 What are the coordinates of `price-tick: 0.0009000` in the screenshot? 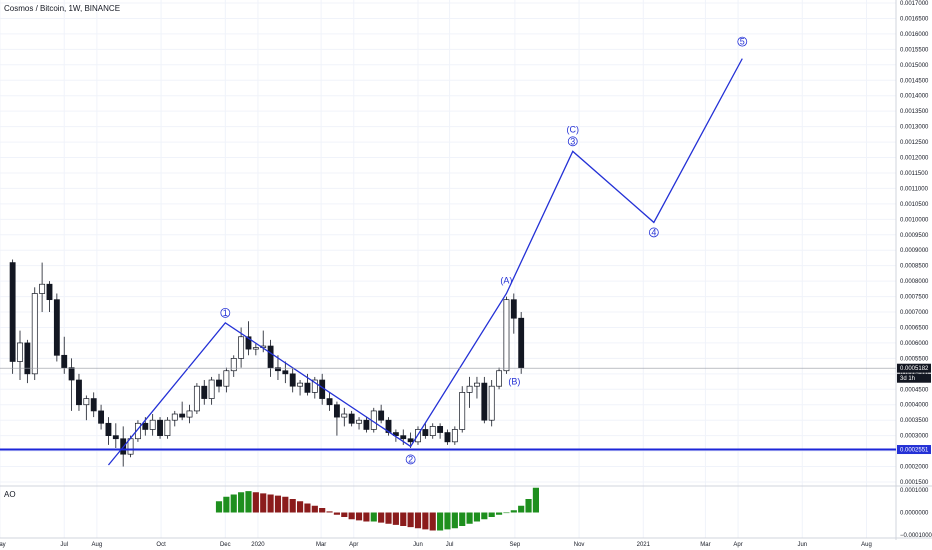 It's located at (914, 251).